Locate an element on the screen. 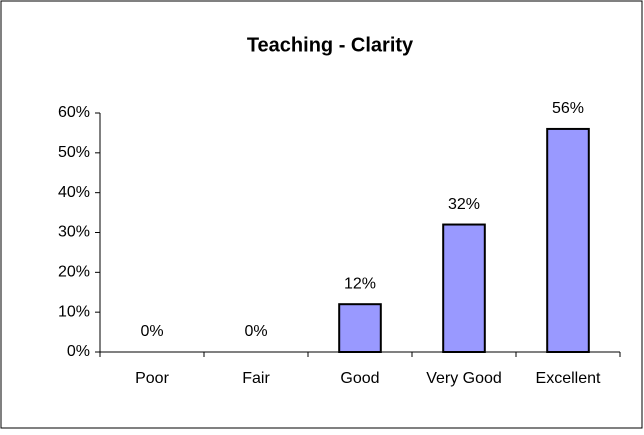  x-tick-label: Fair is located at coordinates (256, 378).